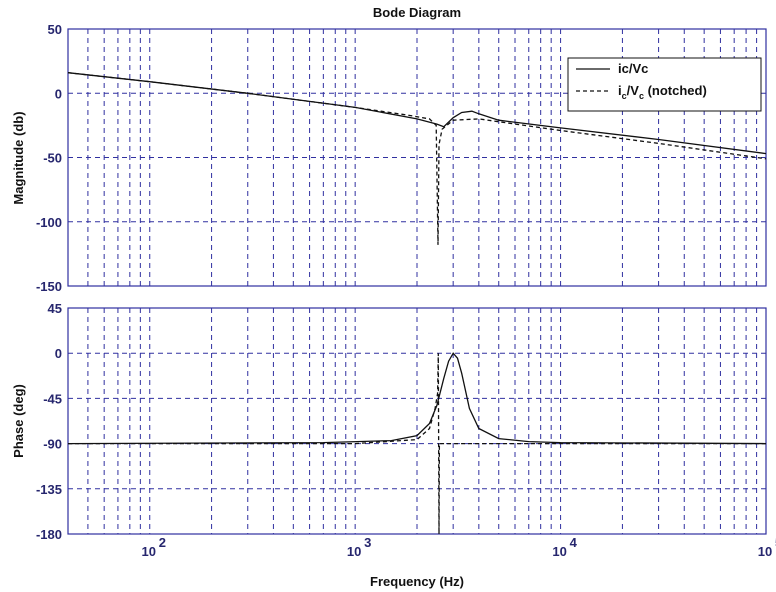 This screenshot has width=776, height=592. What do you see at coordinates (58, 93) in the screenshot?
I see `magnitude-y-tick-label: 0` at bounding box center [58, 93].